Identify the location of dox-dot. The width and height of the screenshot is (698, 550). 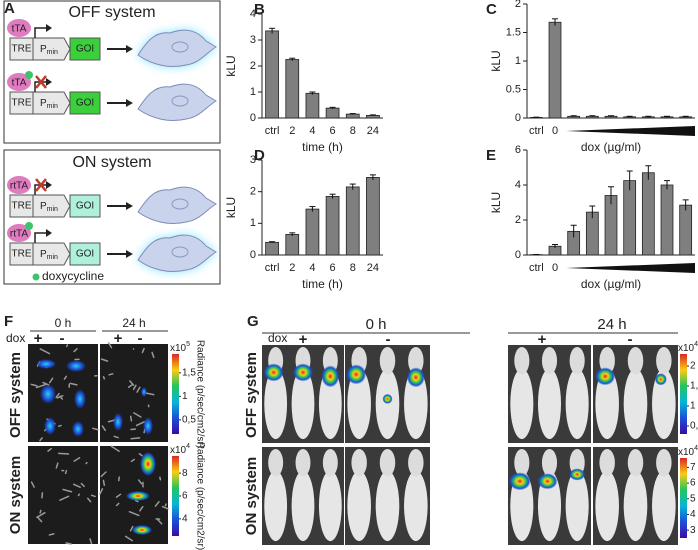
(29, 226).